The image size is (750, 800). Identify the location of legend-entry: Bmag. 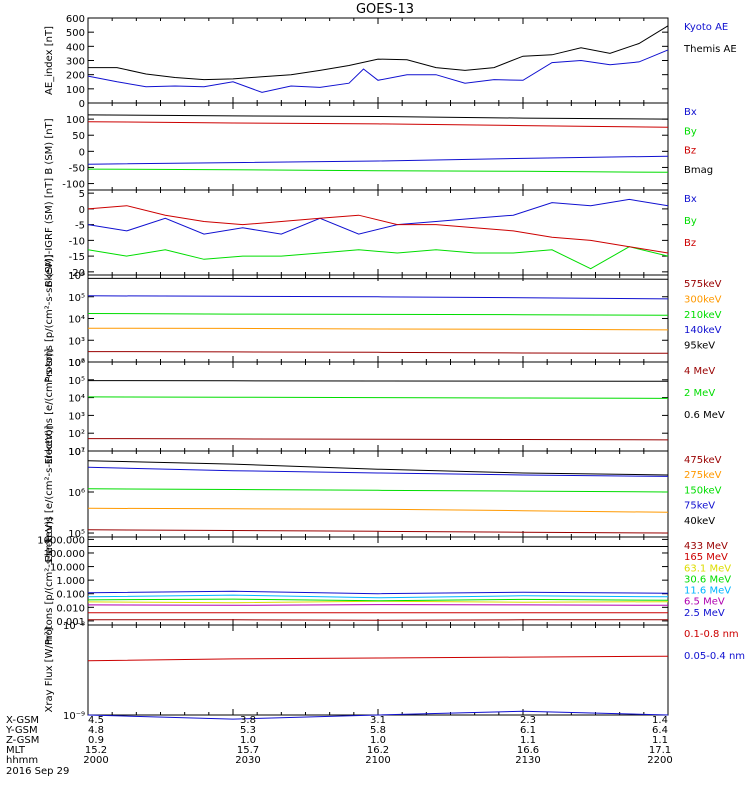
(698, 170).